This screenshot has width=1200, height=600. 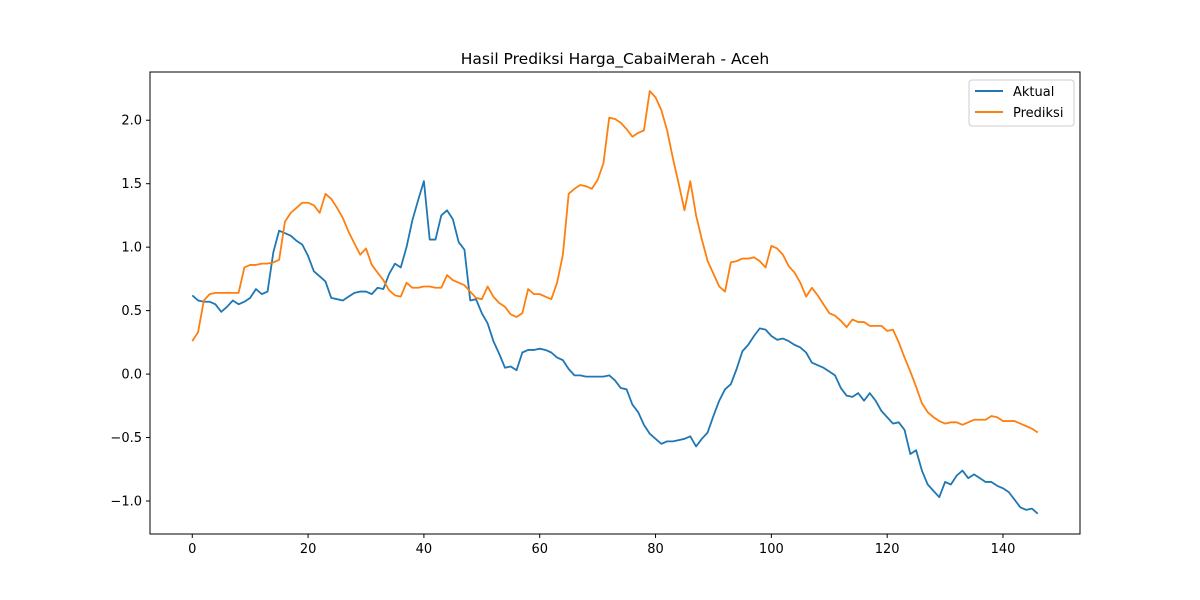 What do you see at coordinates (887, 549) in the screenshot?
I see `x-tick-label: 120` at bounding box center [887, 549].